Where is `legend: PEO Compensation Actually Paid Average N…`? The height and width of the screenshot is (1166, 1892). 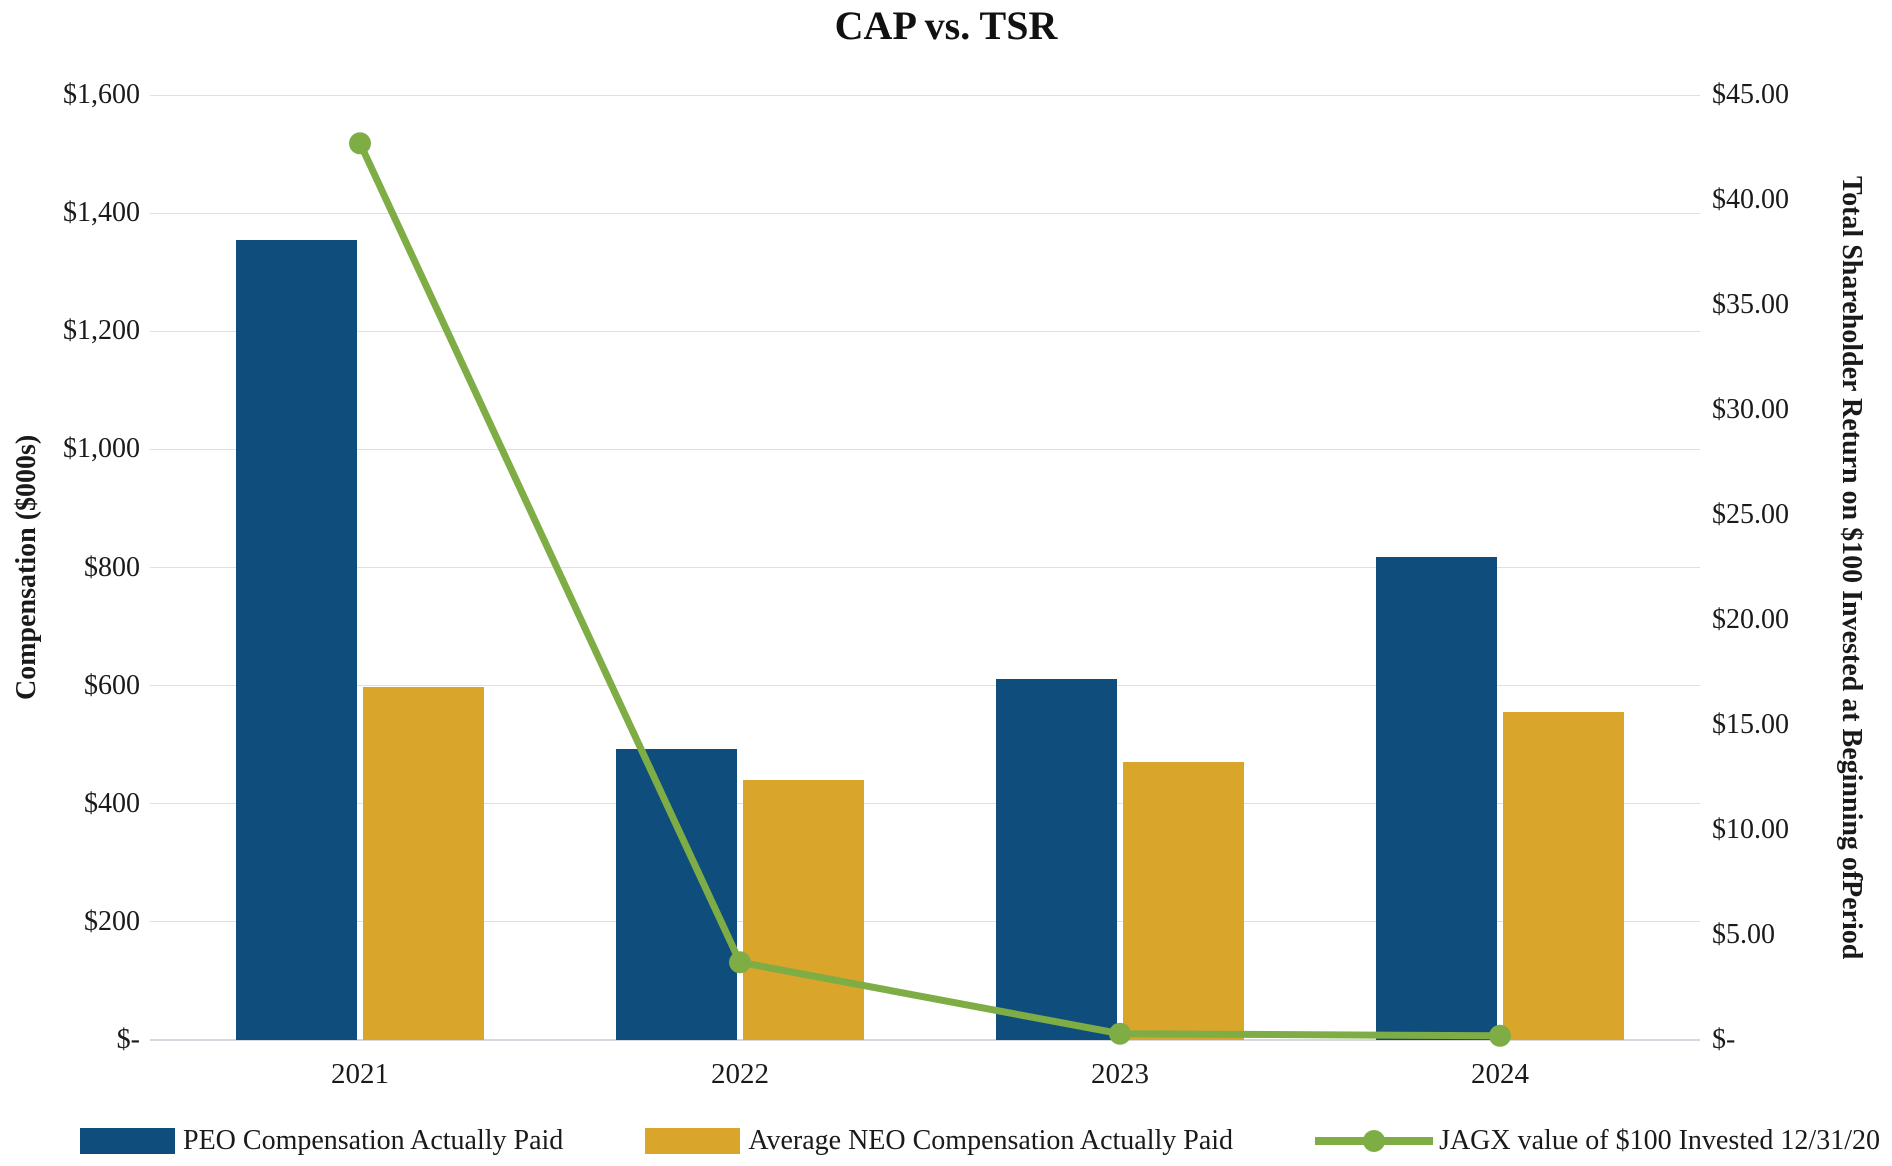
legend: PEO Compensation Actually Paid Average N… is located at coordinates (980, 1141).